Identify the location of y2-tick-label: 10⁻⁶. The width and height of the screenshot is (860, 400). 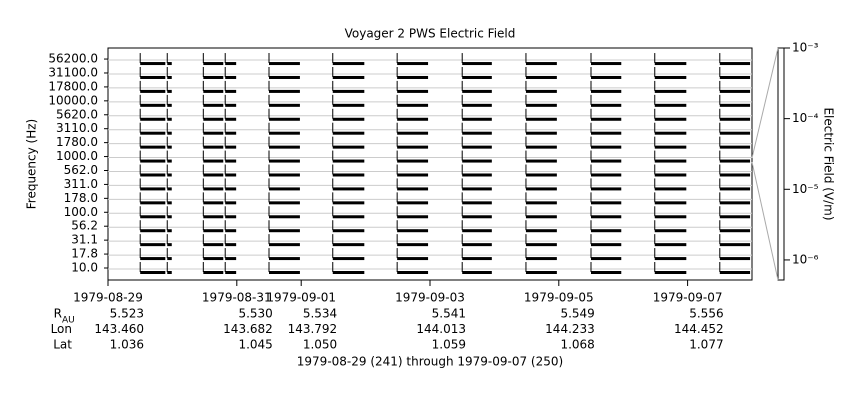
(805, 259).